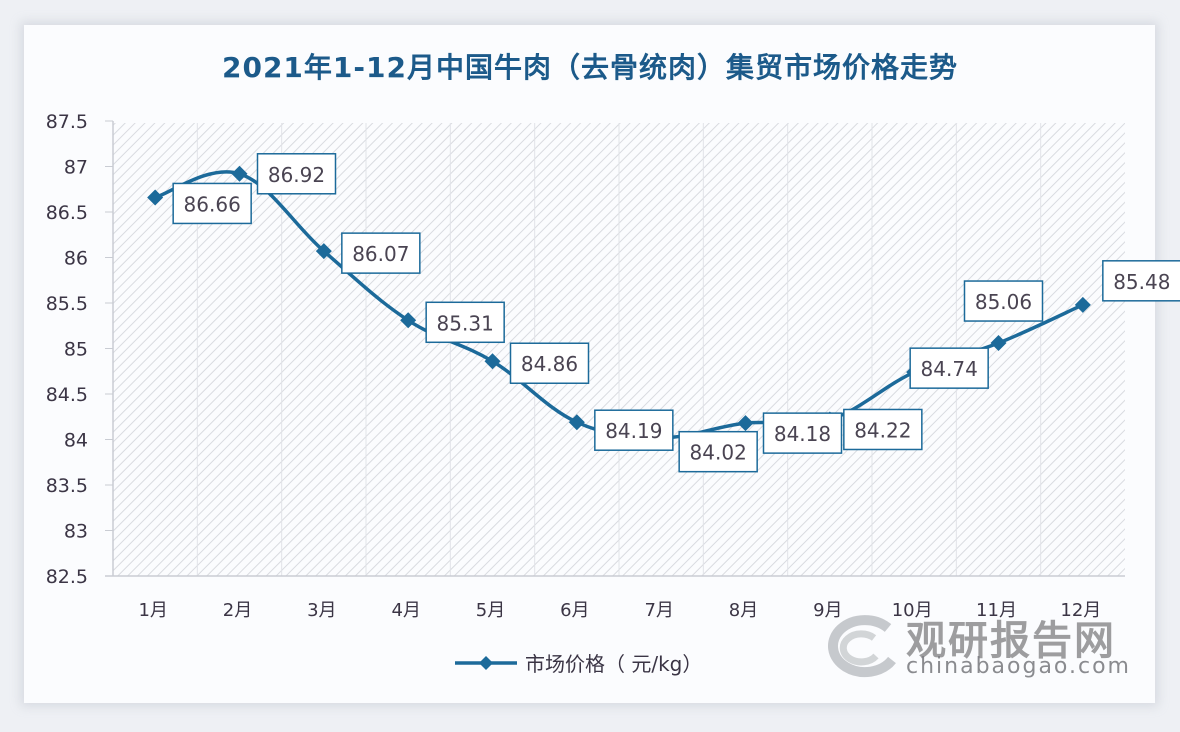  What do you see at coordinates (76, 259) in the screenshot?
I see `y-tick-label: 86` at bounding box center [76, 259].